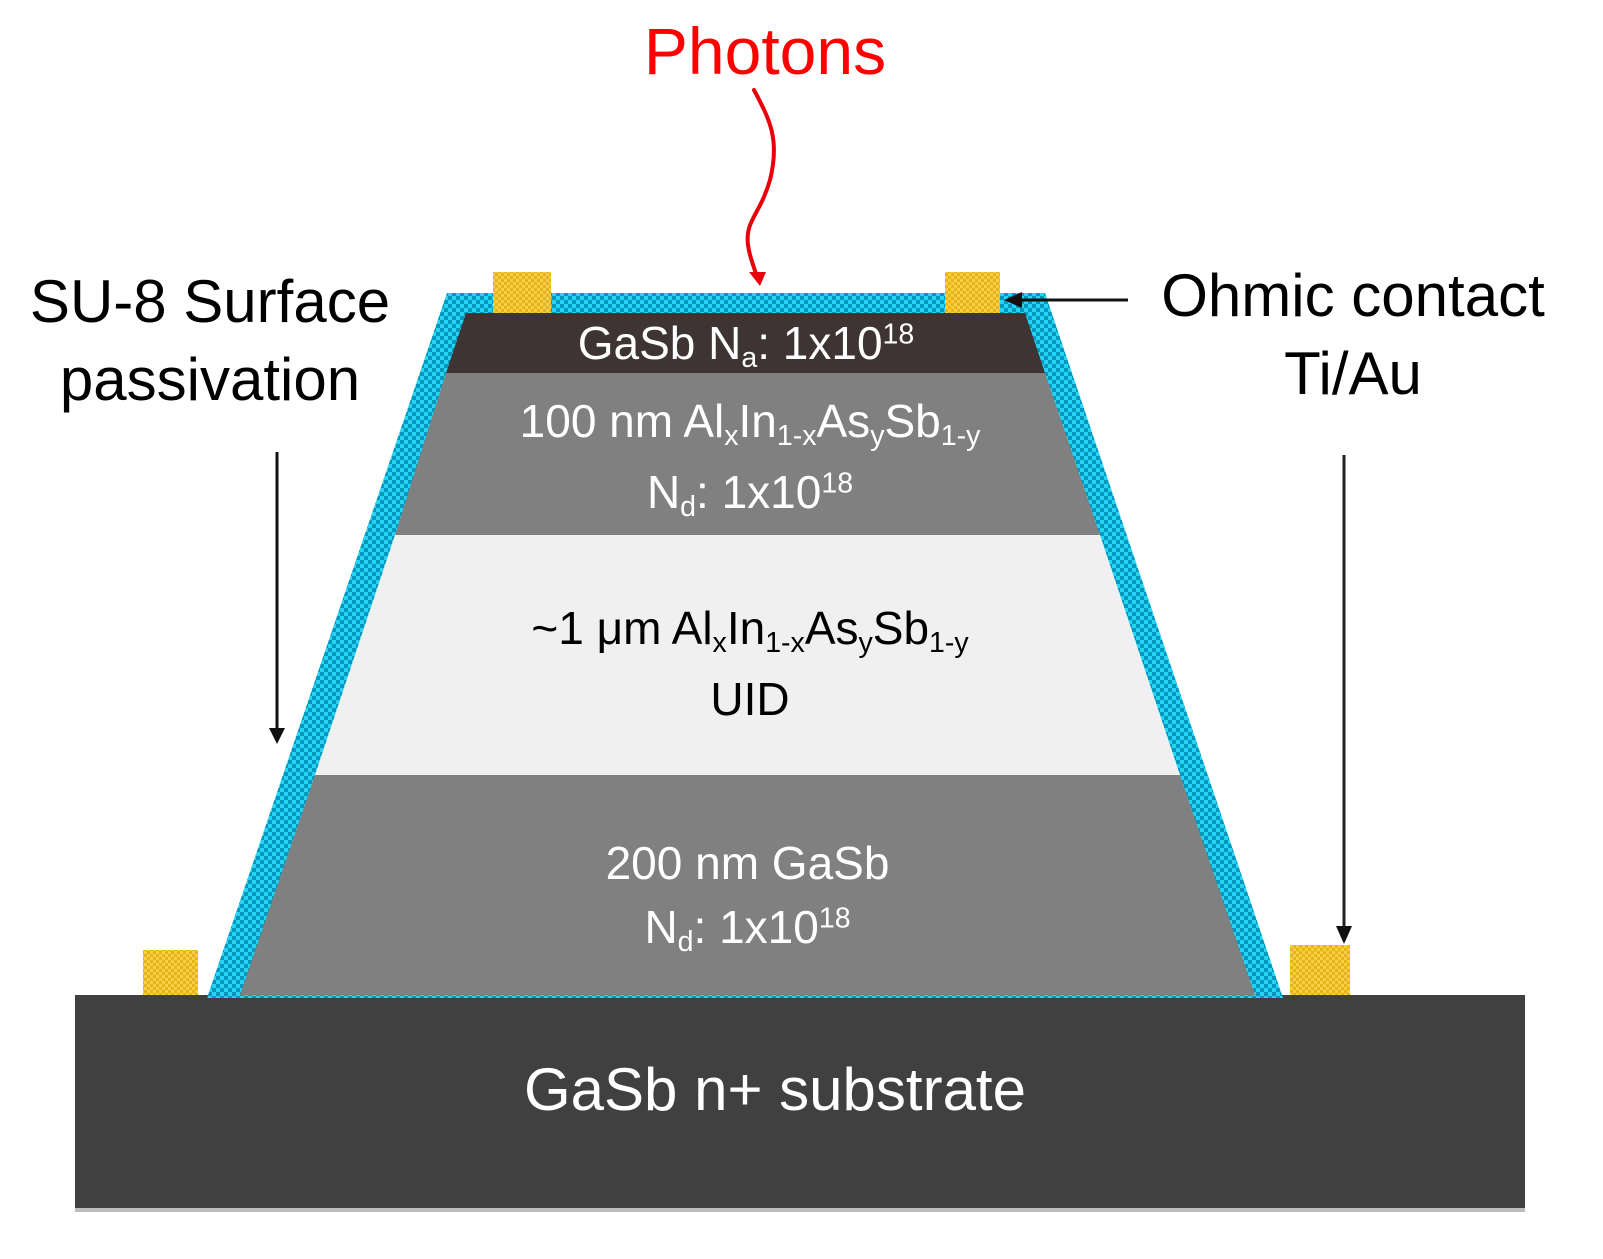  Describe the element at coordinates (1013, 300) in the screenshot. I see `contact-arrowhead-left-icon` at that location.